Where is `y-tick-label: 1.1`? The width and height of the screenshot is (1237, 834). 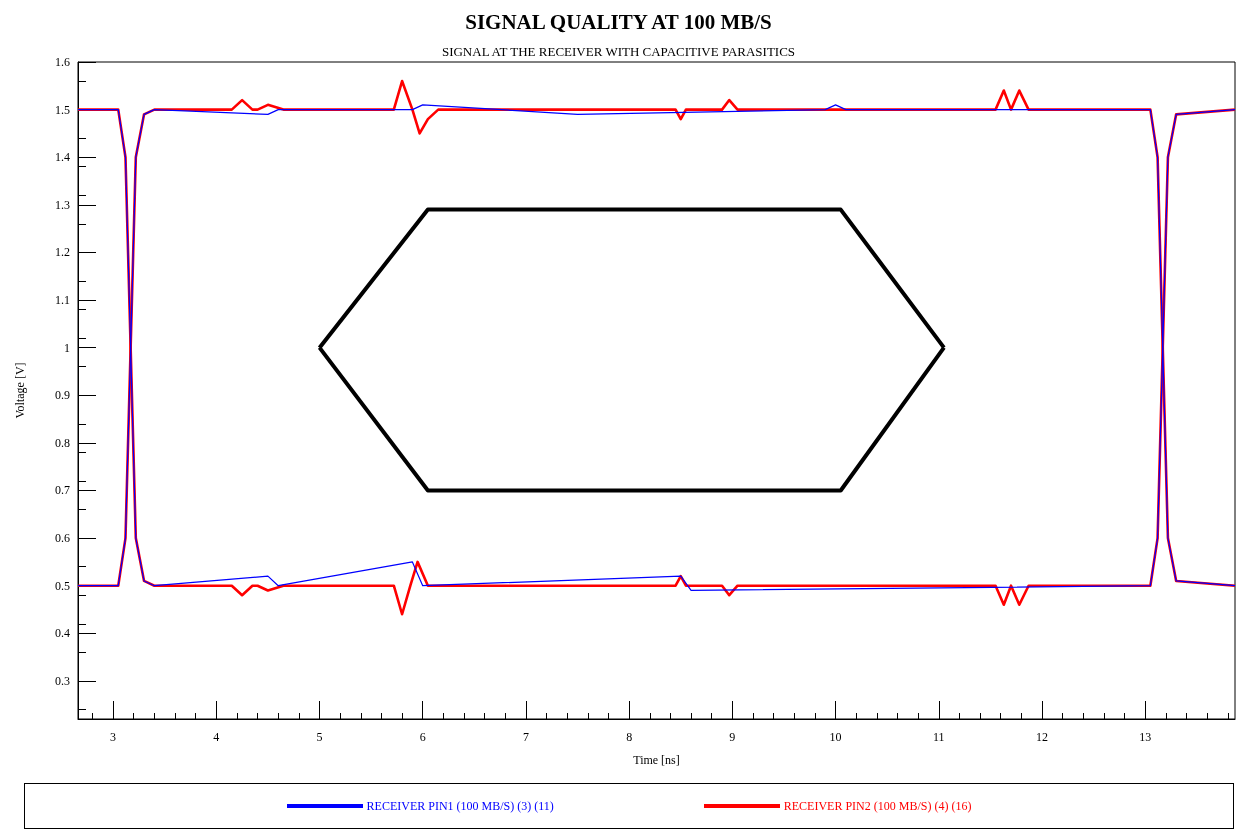
y-tick-label: 1.1 is located at coordinates (62, 300).